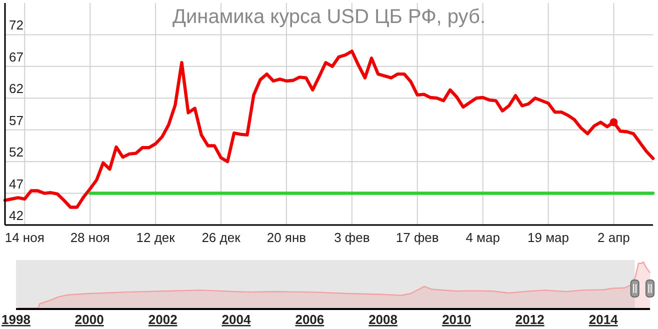 The height and width of the screenshot is (329, 658). Describe the element at coordinates (24, 237) in the screenshot. I see `x-tick-label: 14 ноя` at that location.